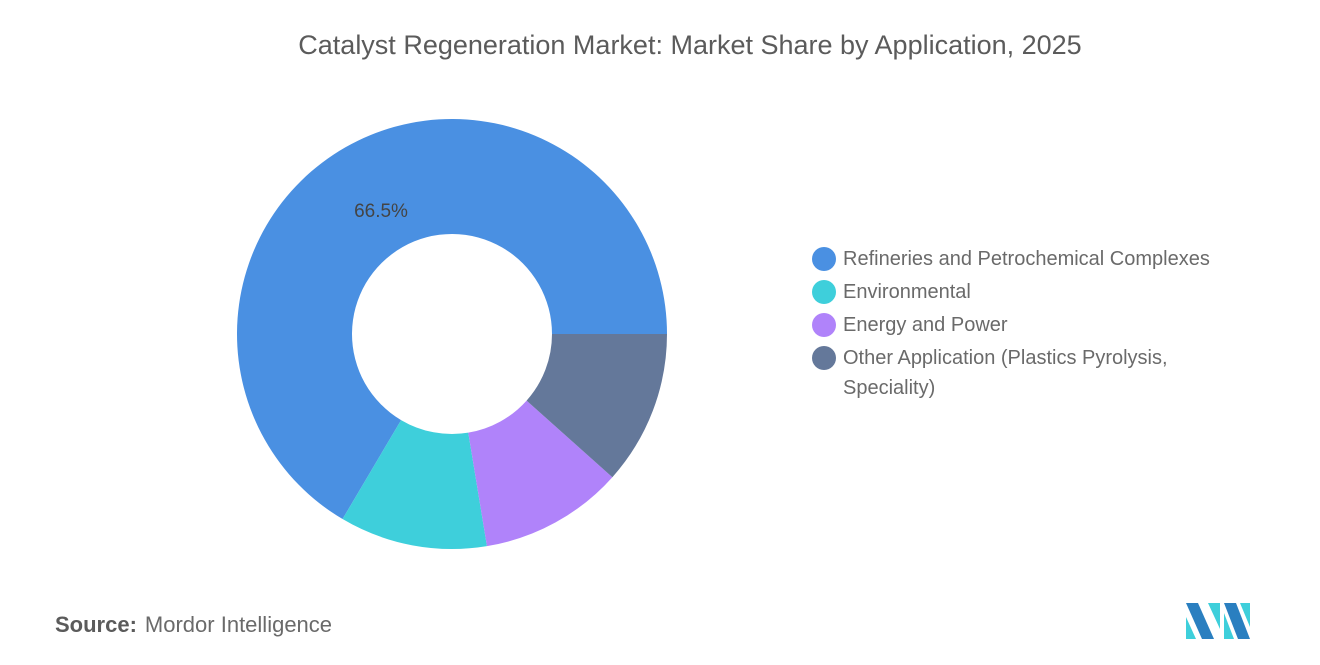  Describe the element at coordinates (925, 325) in the screenshot. I see `legend-label: Energy and Power` at that location.